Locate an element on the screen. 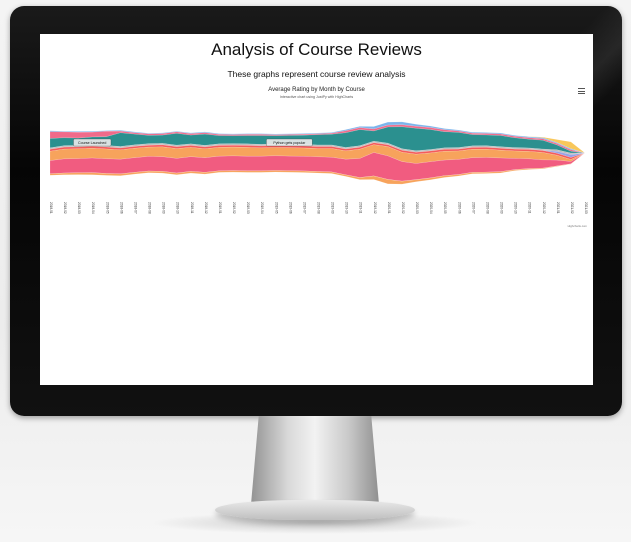 Image resolution: width=631 pixels, height=542 pixels. x-tick-label: 2020-04 is located at coordinates (431, 208).